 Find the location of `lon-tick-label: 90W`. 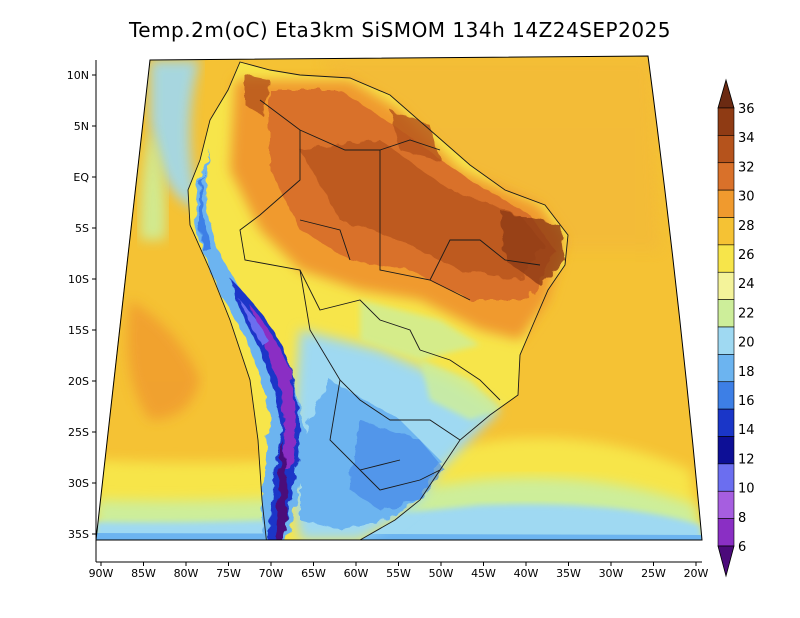

lon-tick-label: 90W is located at coordinates (101, 573).